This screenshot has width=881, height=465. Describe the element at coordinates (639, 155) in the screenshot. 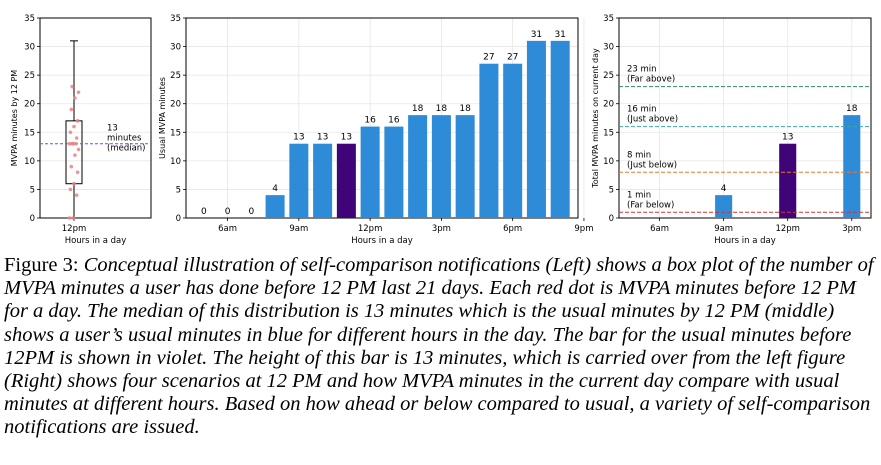

I see `scenario-label: 8 min` at that location.